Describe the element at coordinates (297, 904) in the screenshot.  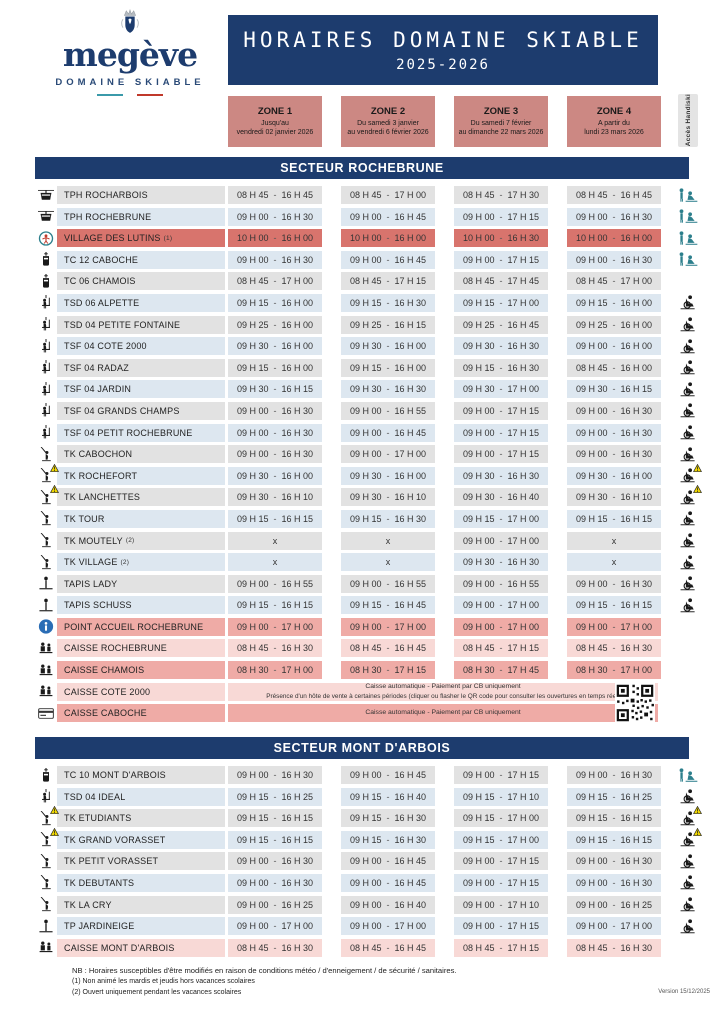
I see `close-time: 16 H 25` at that location.